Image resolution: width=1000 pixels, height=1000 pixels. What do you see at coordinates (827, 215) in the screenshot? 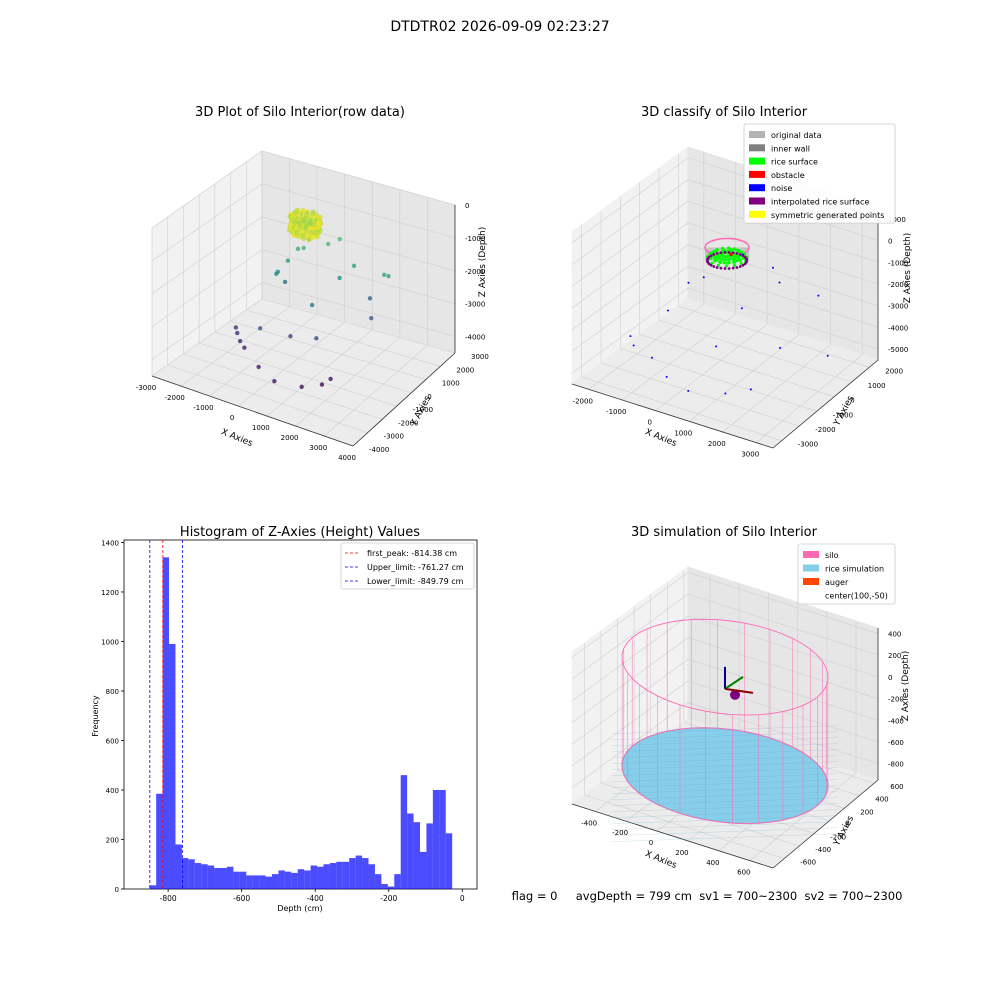
I see `legend-label: symmetric generated points` at bounding box center [827, 215].